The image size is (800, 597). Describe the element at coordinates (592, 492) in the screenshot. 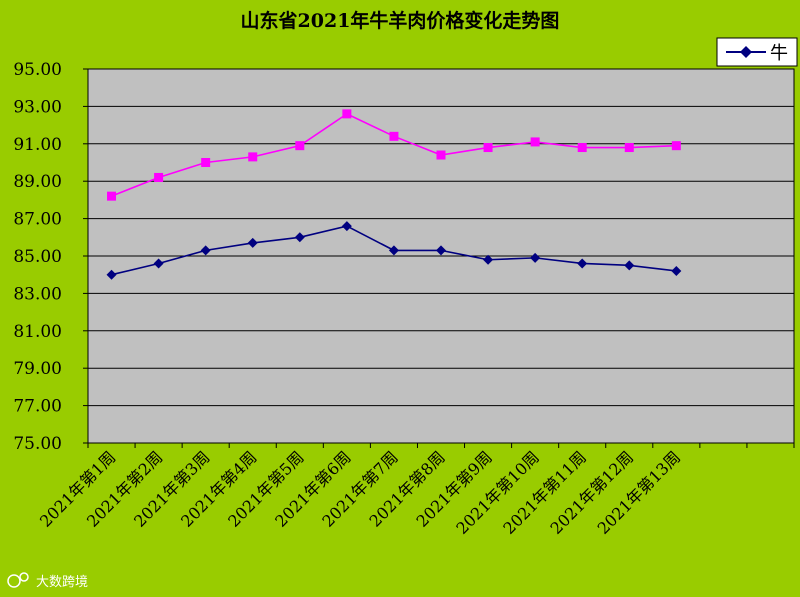

I see `x-tick-label: 2021年第12周` at that location.